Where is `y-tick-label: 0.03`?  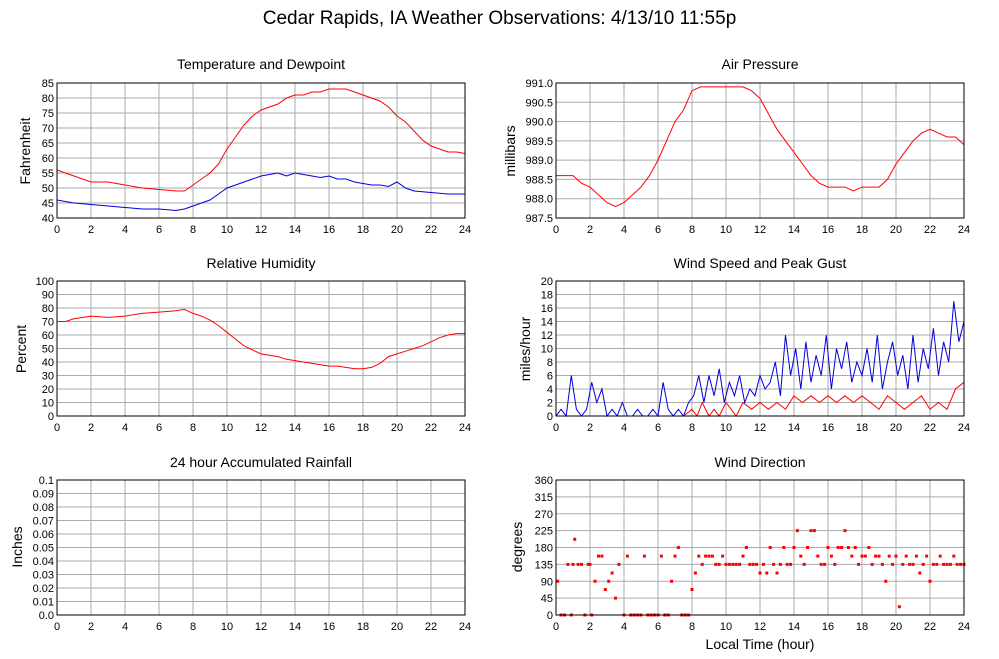 y-tick-label: 0.03 is located at coordinates (43, 576).